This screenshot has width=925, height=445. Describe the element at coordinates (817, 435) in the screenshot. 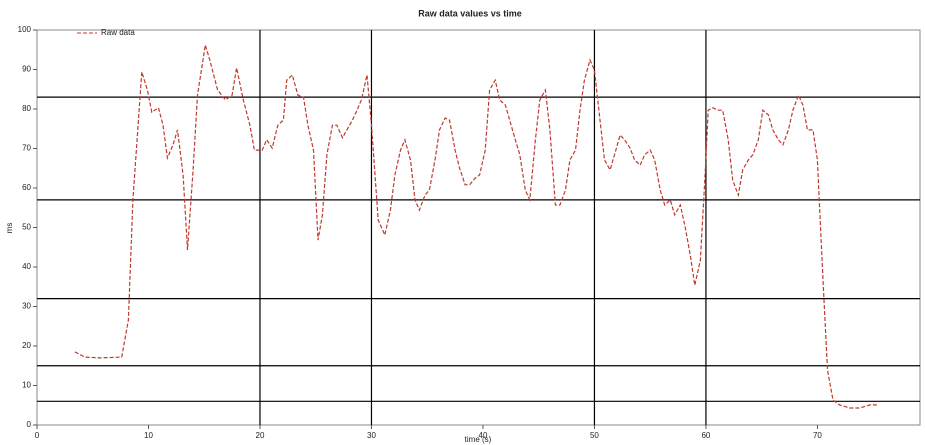

I see `x-tick-label: 70` at that location.